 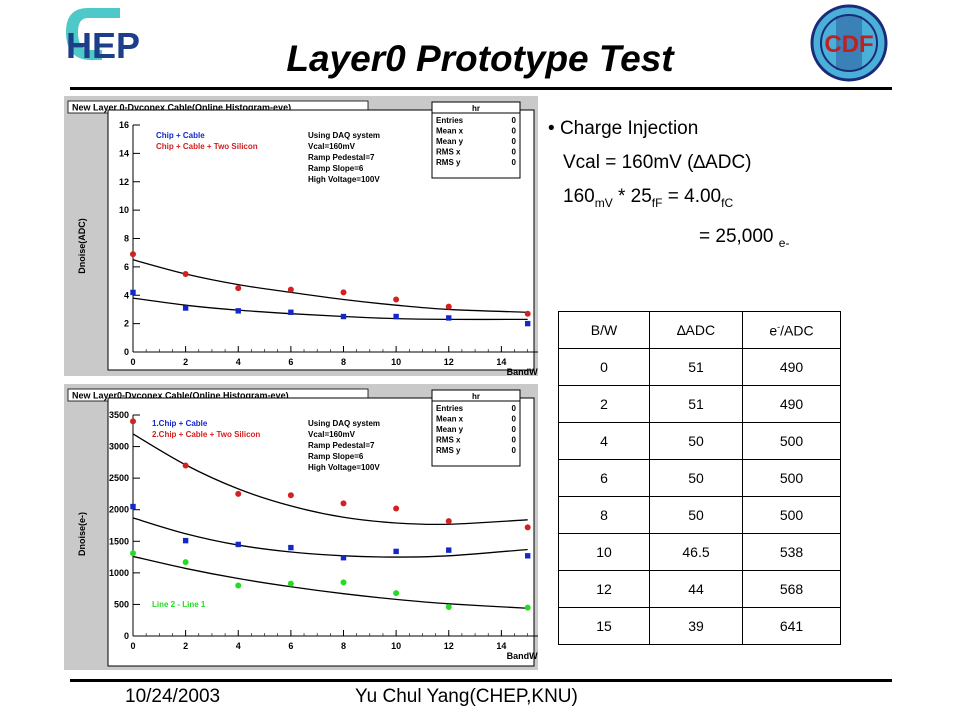 What do you see at coordinates (668, 240) in the screenshot?
I see `note-electrons: = 25,000 e-` at bounding box center [668, 240].